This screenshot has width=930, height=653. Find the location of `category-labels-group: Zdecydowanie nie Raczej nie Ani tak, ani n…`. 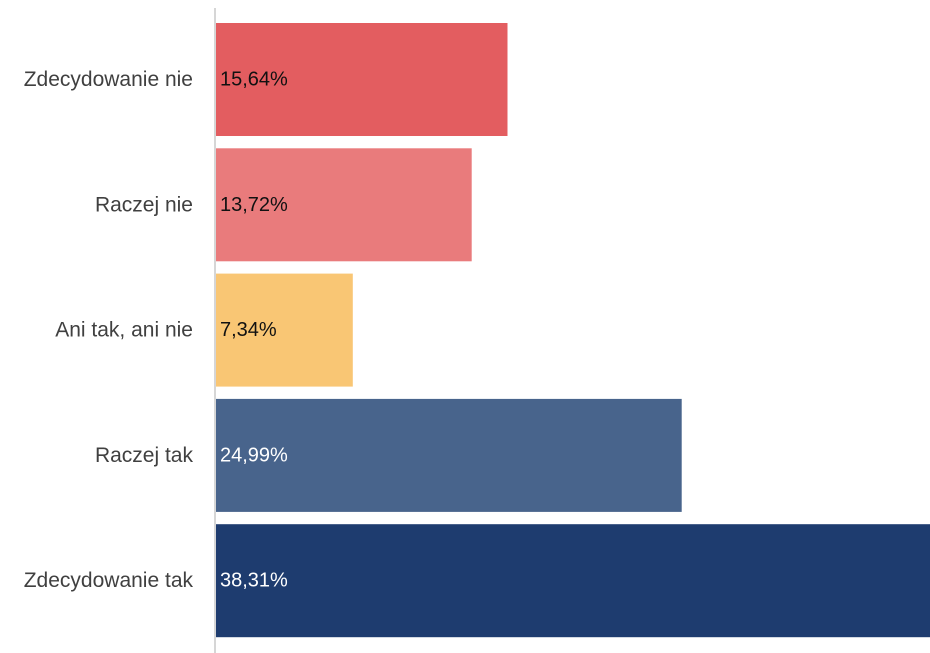

category-labels-group: Zdecydowanie nie Raczej nie Ani tak, ani n… is located at coordinates (109, 330).